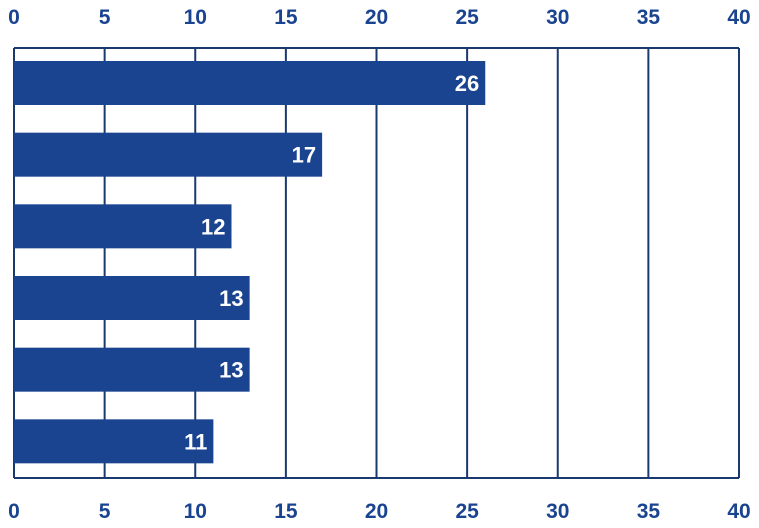 This screenshot has height=528, width=759. Describe the element at coordinates (213, 226) in the screenshot. I see `bar-value-label-3: 12` at that location.